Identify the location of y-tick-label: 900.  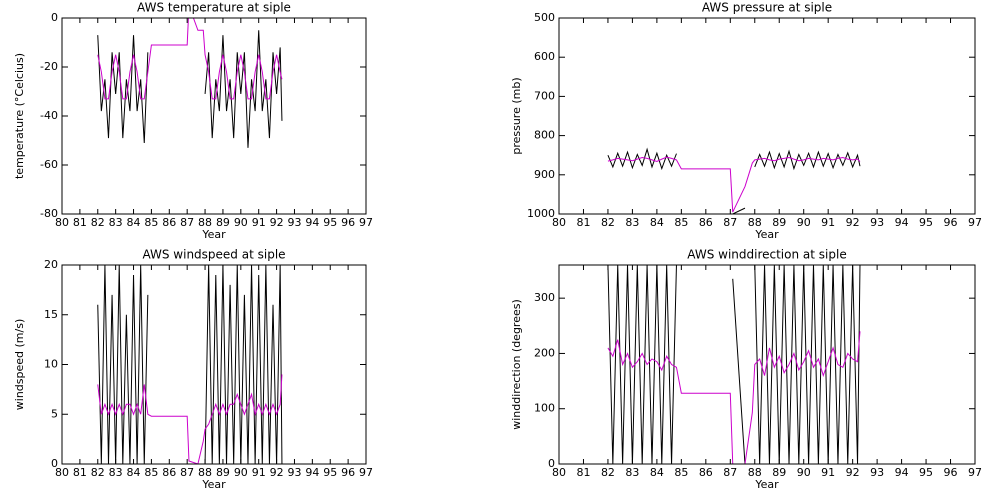
(544, 174).